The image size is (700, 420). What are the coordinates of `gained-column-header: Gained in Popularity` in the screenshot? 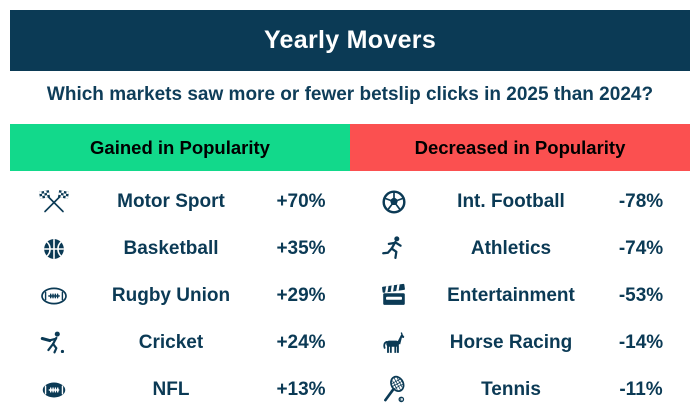 It's located at (180, 147).